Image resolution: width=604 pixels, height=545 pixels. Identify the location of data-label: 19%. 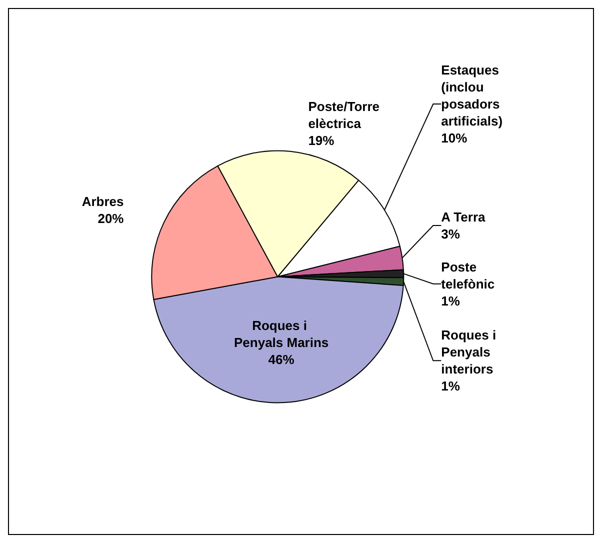
(321, 140).